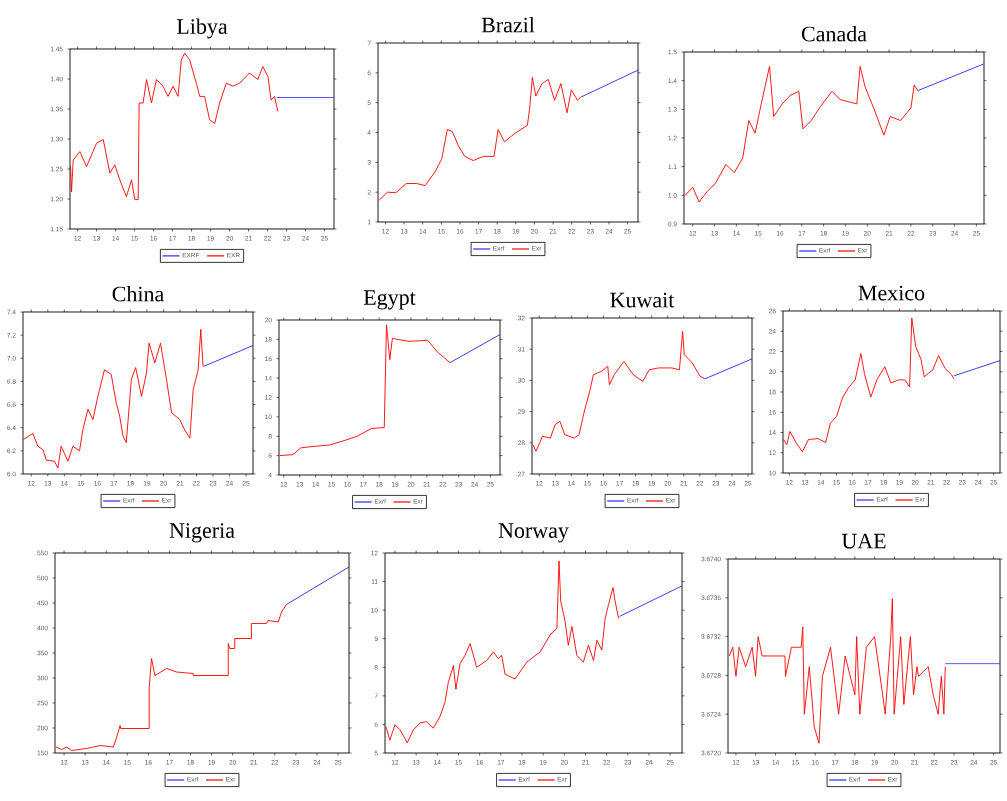 This screenshot has width=1007, height=801. What do you see at coordinates (533, 533) in the screenshot?
I see `chart-title: Norway` at bounding box center [533, 533].